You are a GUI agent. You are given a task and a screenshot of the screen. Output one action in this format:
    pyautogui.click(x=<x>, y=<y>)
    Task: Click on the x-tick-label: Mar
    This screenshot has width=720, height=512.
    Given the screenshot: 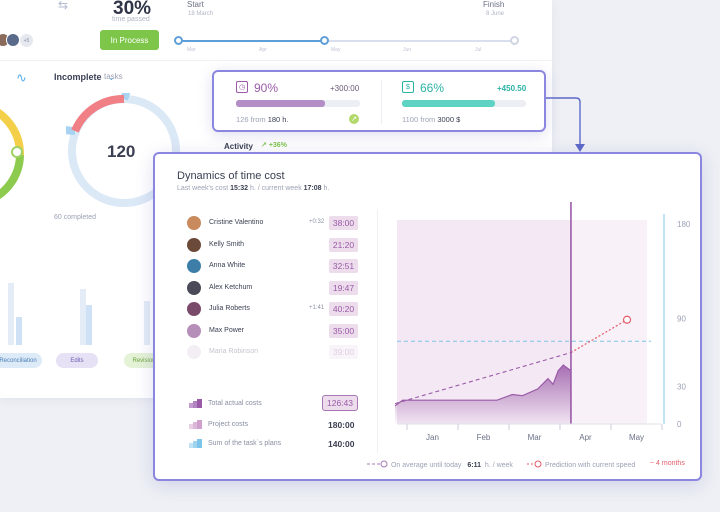 What is the action you would take?
    pyautogui.click(x=535, y=437)
    